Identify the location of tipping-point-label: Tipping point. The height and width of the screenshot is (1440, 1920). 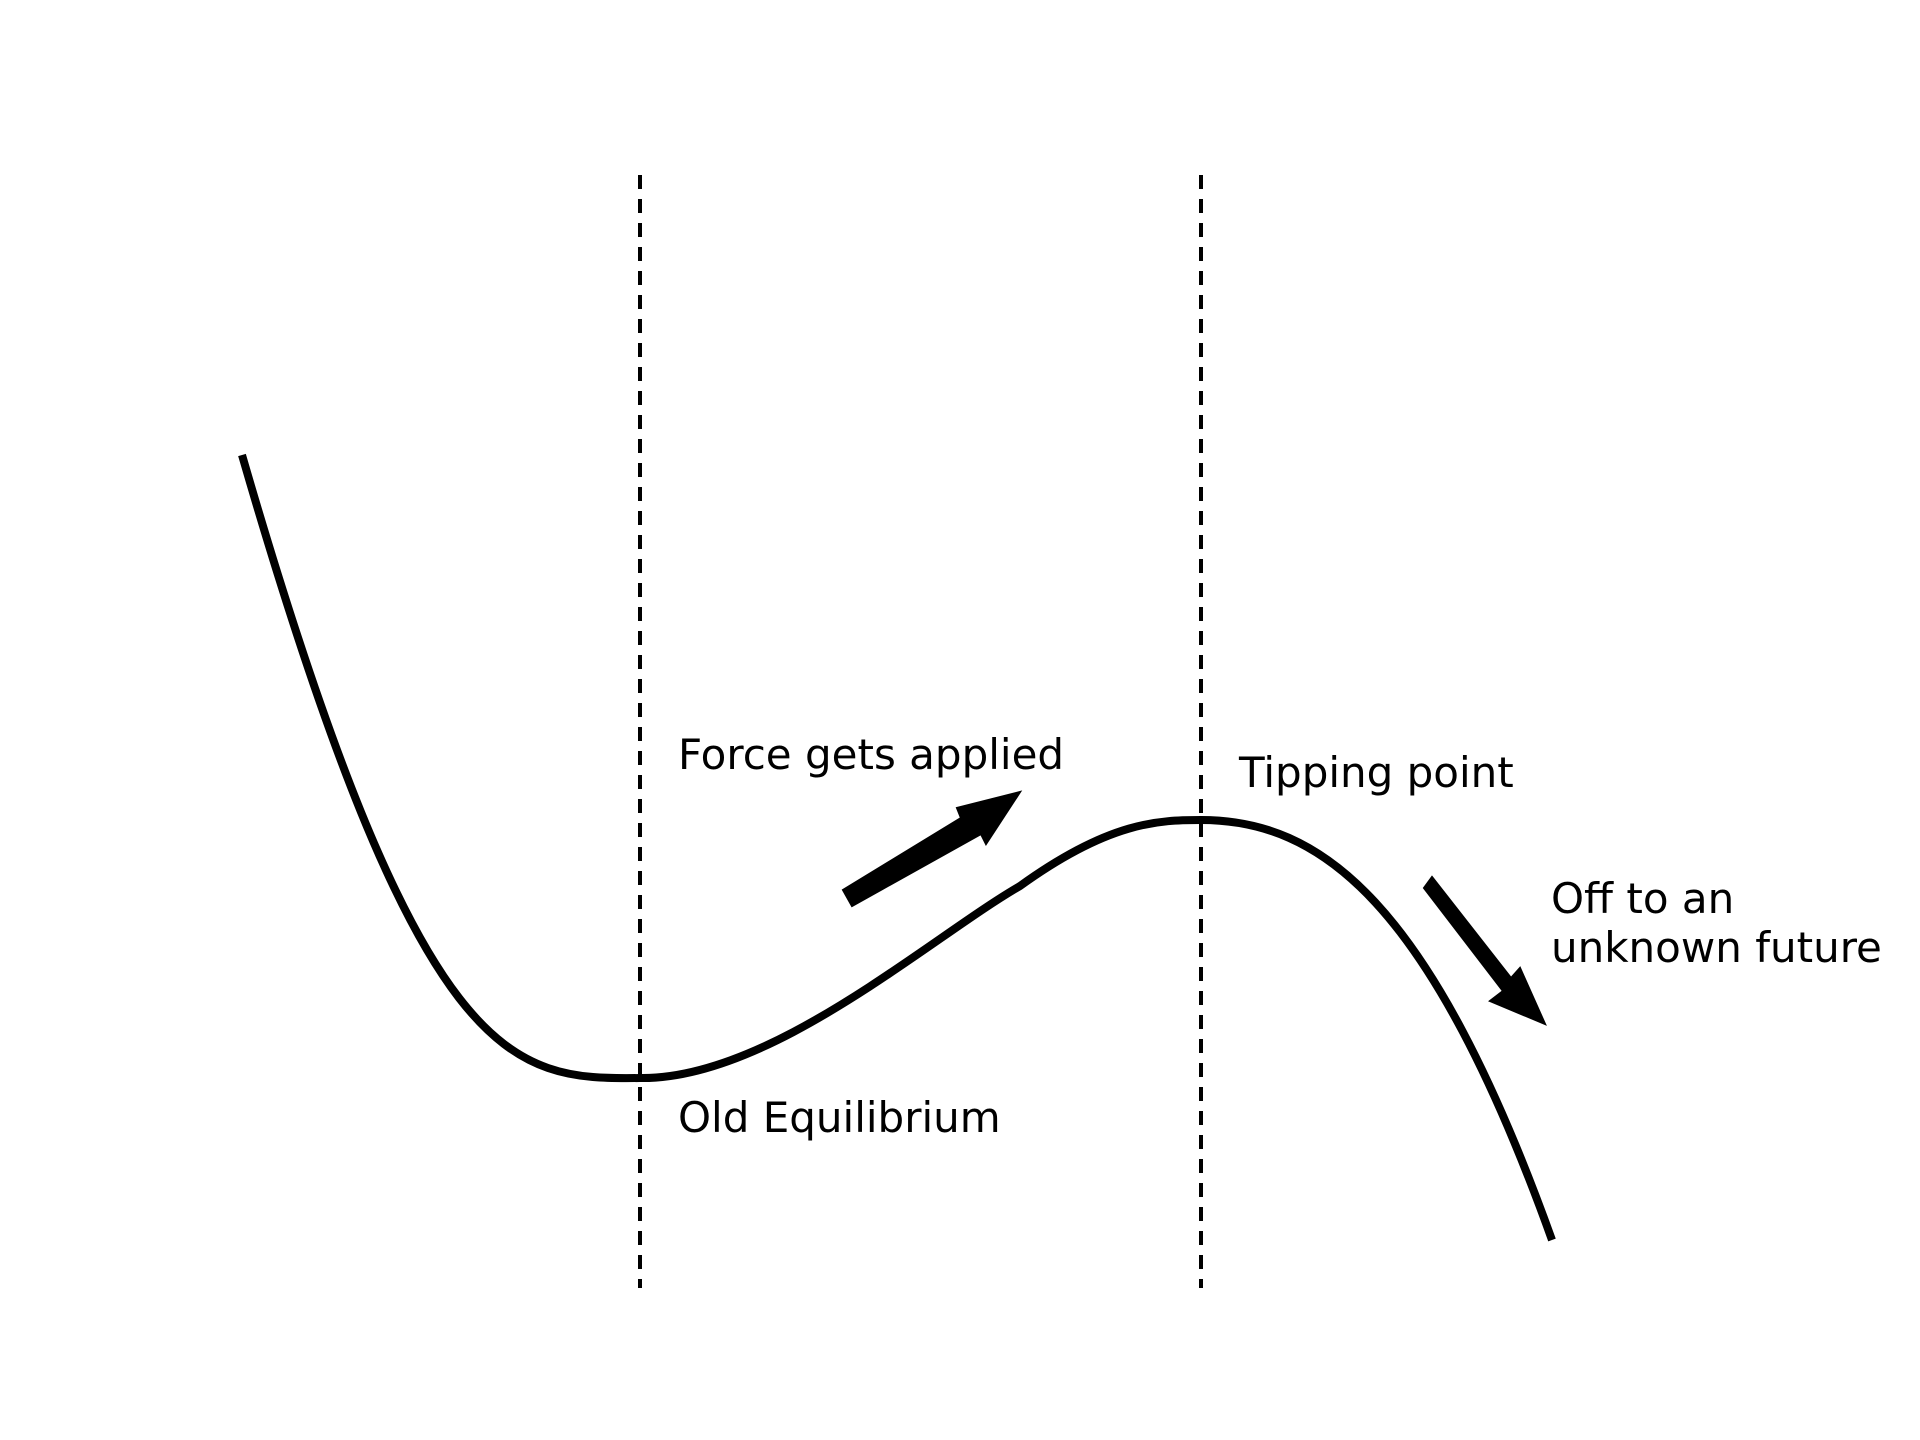
(1376, 772).